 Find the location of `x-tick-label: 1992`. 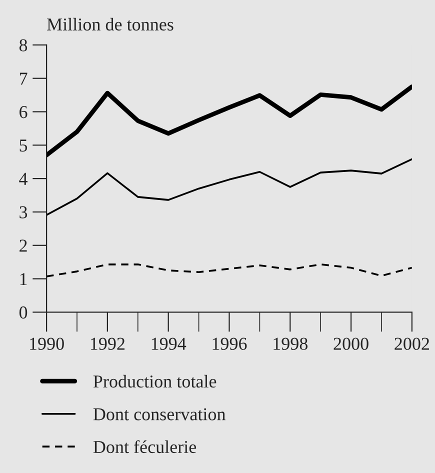

x-tick-label: 1992 is located at coordinates (107, 344).